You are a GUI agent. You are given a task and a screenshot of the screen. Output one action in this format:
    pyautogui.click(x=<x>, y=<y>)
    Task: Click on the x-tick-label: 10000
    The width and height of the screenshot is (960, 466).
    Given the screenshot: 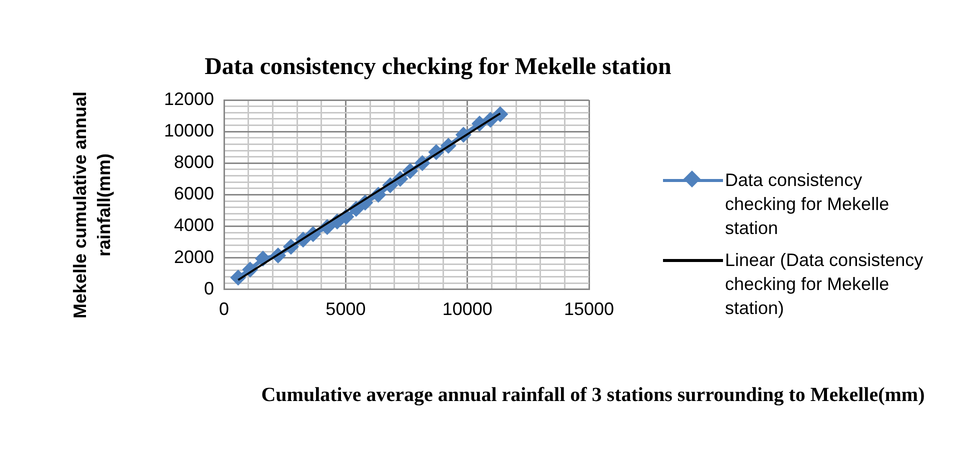 What is the action you would take?
    pyautogui.click(x=467, y=309)
    